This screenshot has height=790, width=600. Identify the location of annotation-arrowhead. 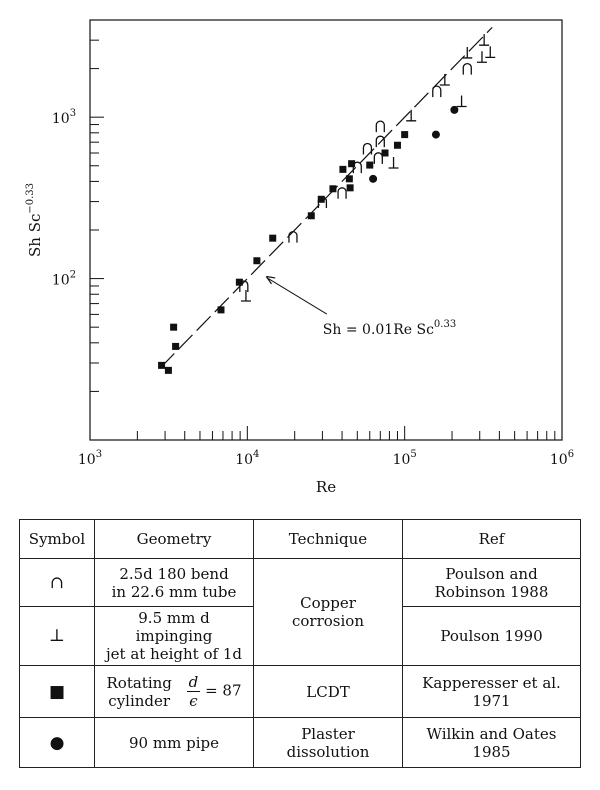
(270, 280).